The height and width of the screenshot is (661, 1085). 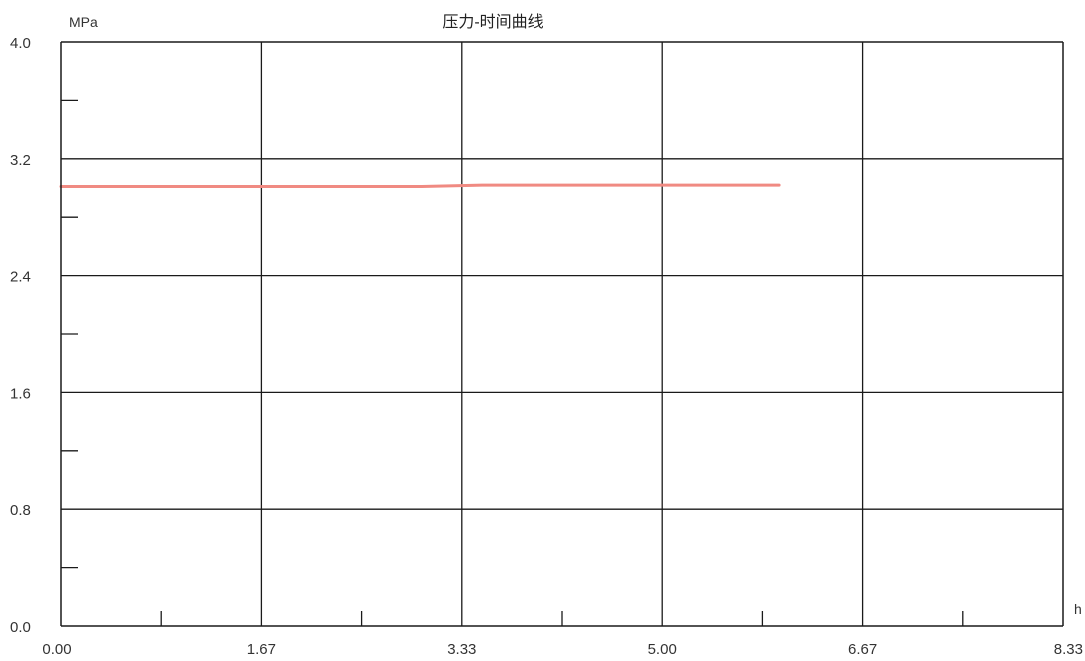 What do you see at coordinates (862, 649) in the screenshot?
I see `x-tick-label: 6.67` at bounding box center [862, 649].